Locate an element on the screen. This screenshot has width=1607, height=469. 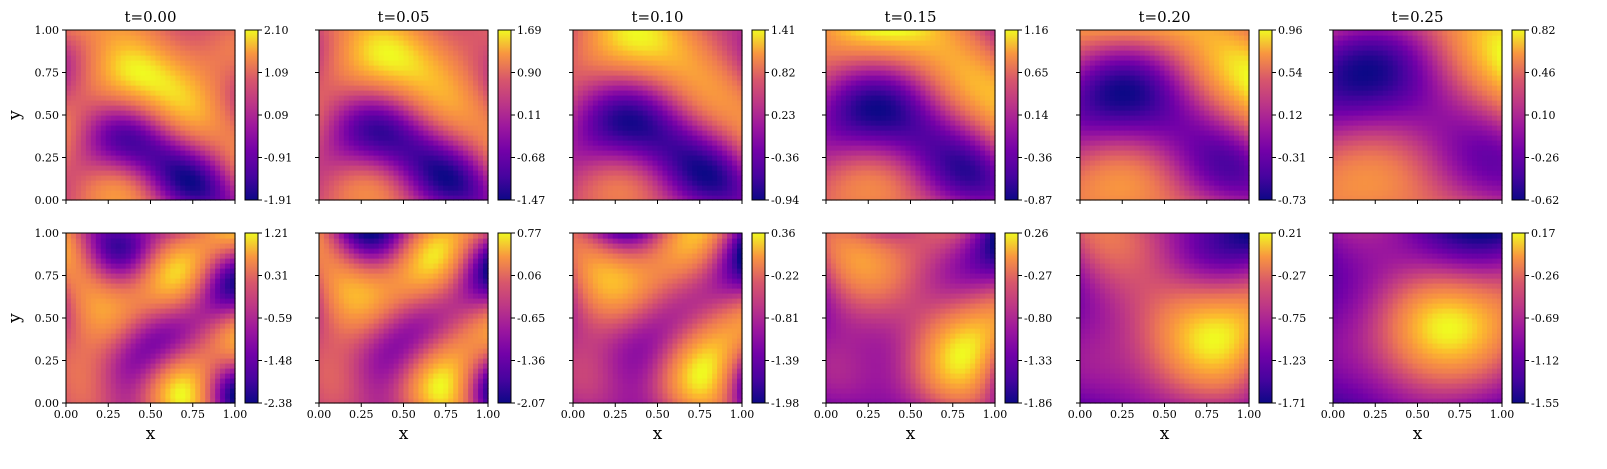
colorbar-tick-label: -0.94 is located at coordinates (785, 200).